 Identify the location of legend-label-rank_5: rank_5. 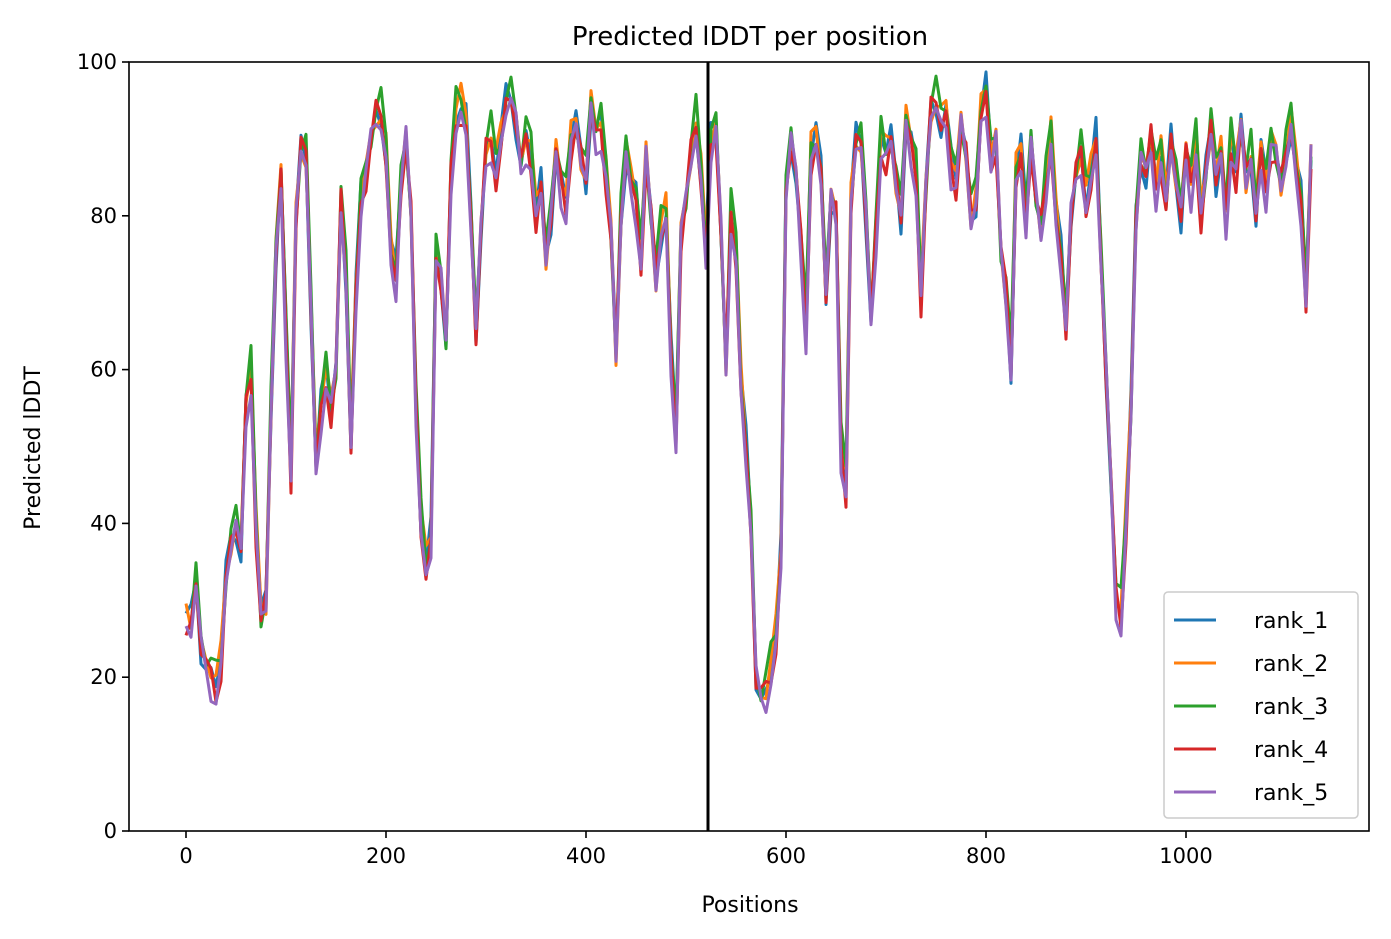
(1291, 793).